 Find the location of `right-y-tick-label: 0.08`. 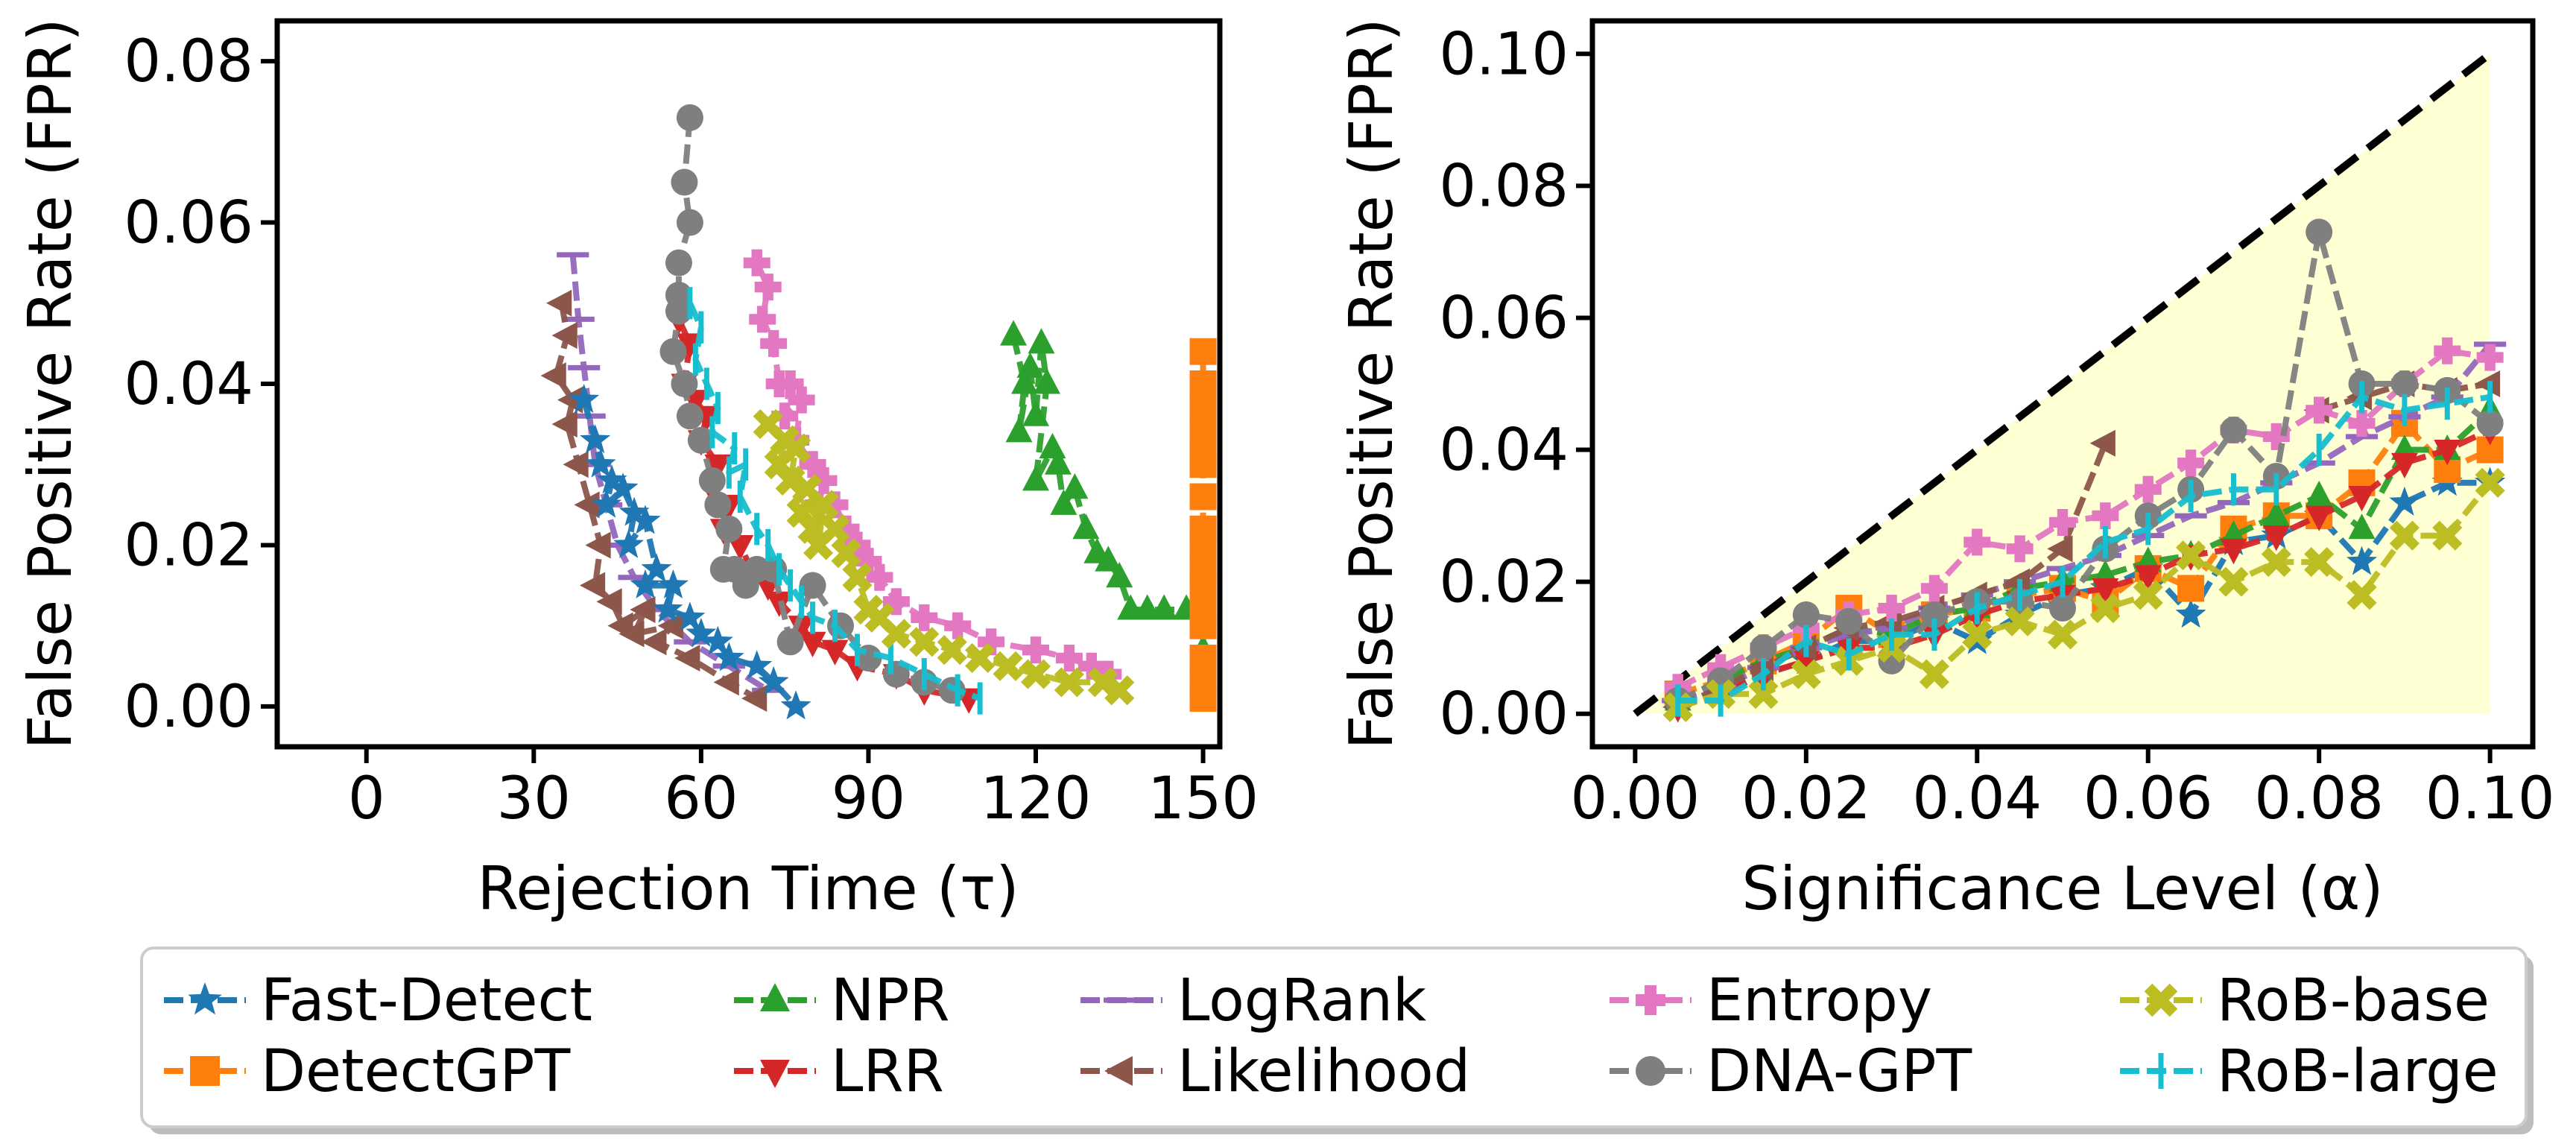

right-y-tick-label: 0.08 is located at coordinates (1504, 186).